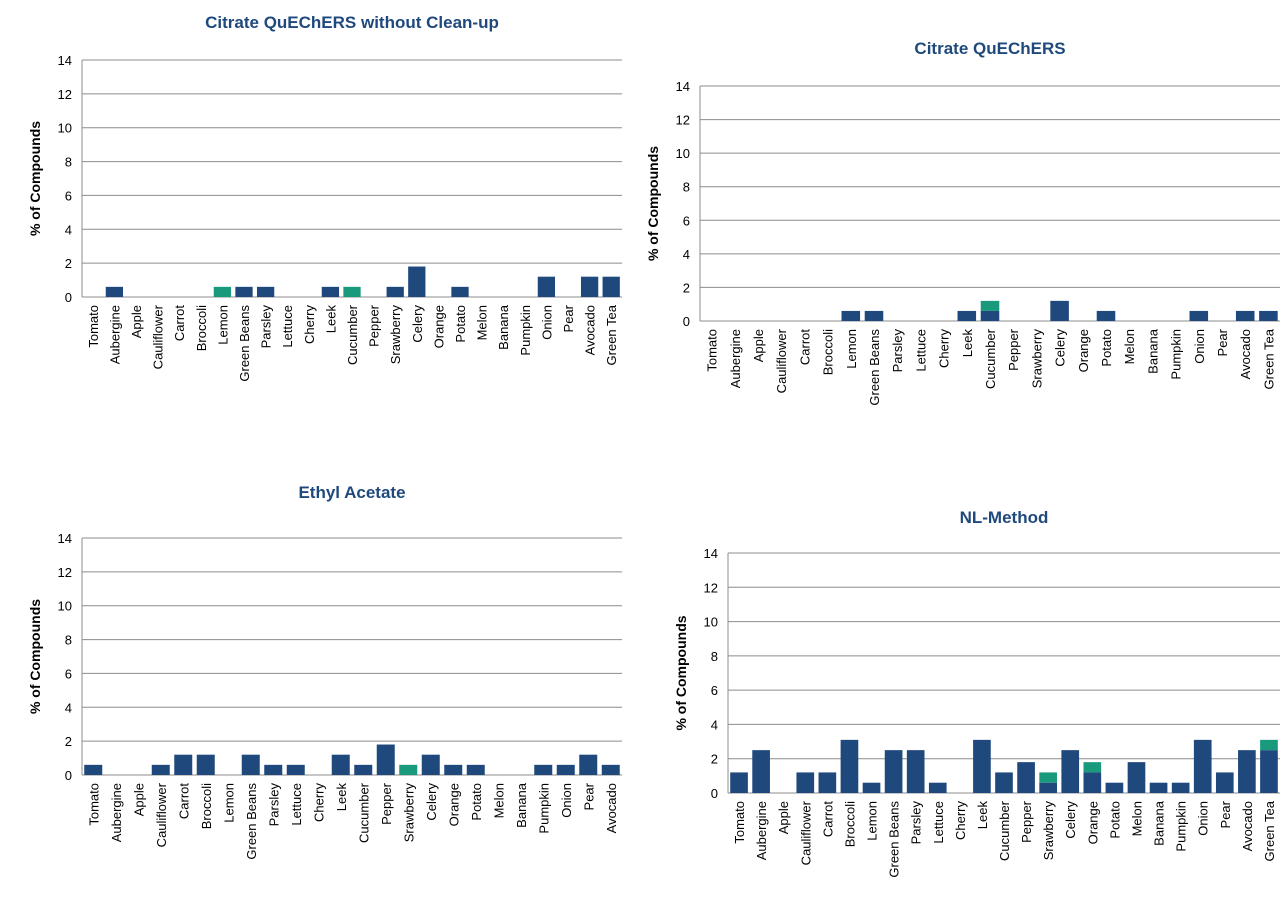 Image resolution: width=1287 pixels, height=911 pixels. What do you see at coordinates (989, 48) in the screenshot?
I see `chart-title: Citrate QuEChERS` at bounding box center [989, 48].